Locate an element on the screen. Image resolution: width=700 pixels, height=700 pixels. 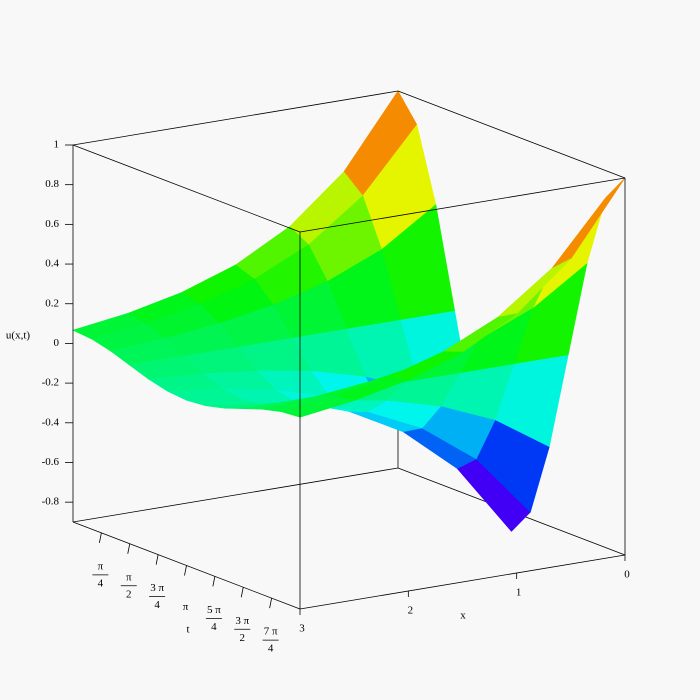
t-tick-label: π is located at coordinates (186, 607).